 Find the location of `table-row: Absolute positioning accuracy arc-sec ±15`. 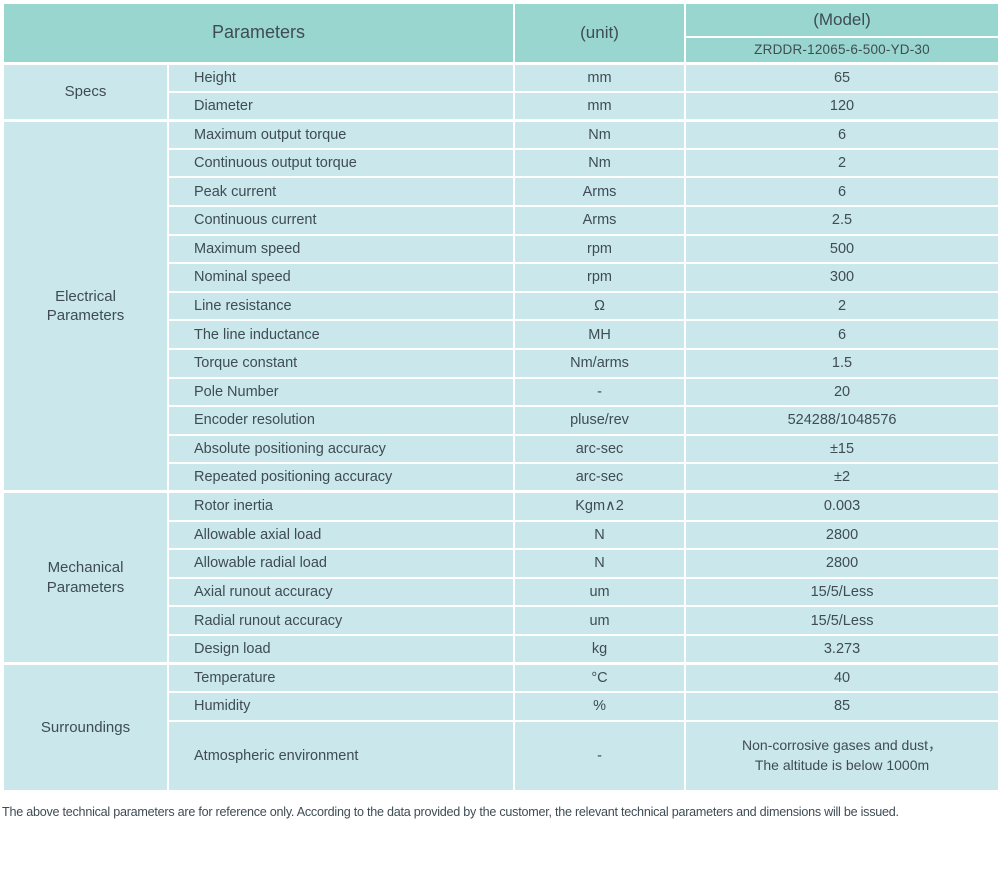

table-row: Absolute positioning accuracy arc-sec ±15 is located at coordinates (501, 449).